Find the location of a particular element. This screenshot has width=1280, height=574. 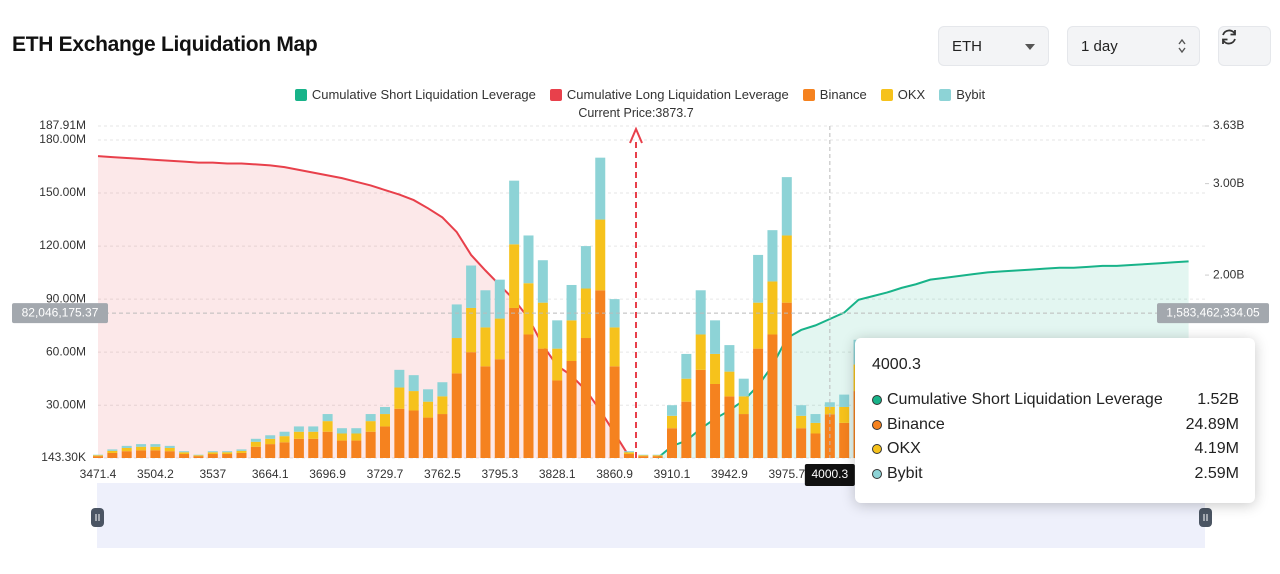

crosshair-y-label: 82,046,175.37 is located at coordinates (60, 312).